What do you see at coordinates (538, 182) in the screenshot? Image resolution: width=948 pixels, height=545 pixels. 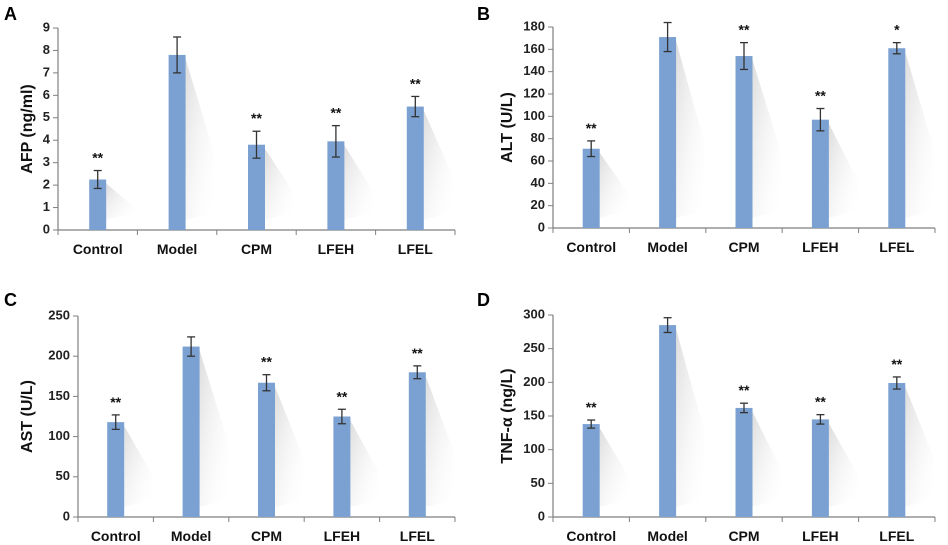 I see `y-tick-label: 40` at bounding box center [538, 182].